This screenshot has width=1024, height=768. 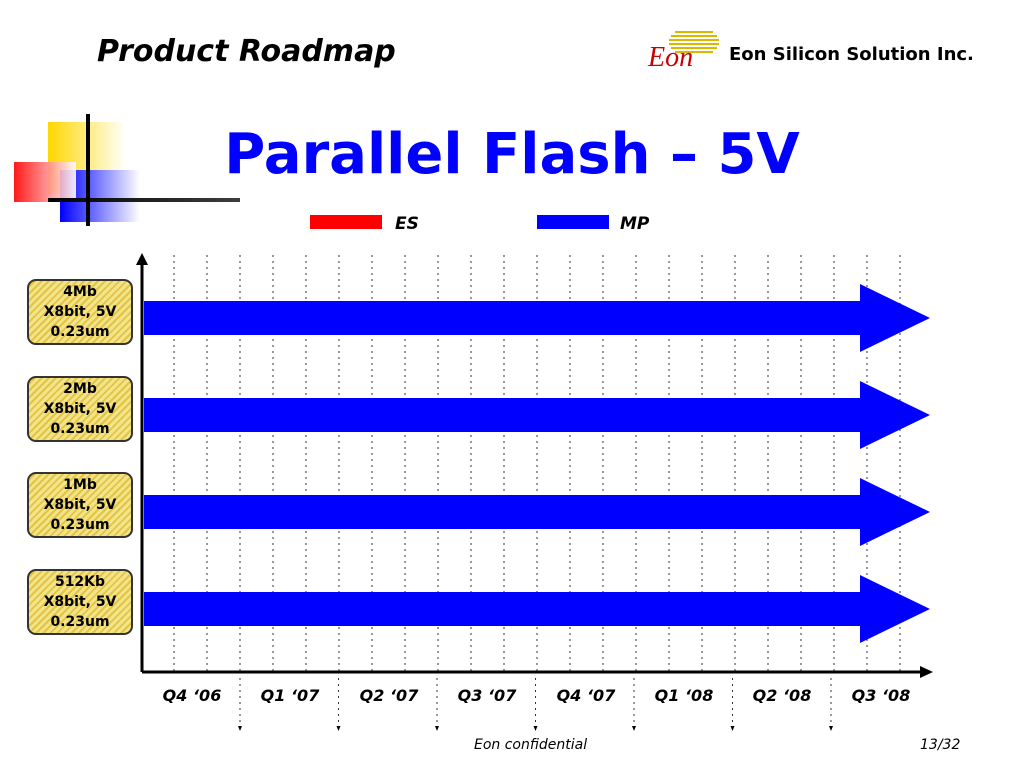 What do you see at coordinates (80, 312) in the screenshot?
I see `product-4mb: 4Mb X8bit, 5V 0.23um` at bounding box center [80, 312].